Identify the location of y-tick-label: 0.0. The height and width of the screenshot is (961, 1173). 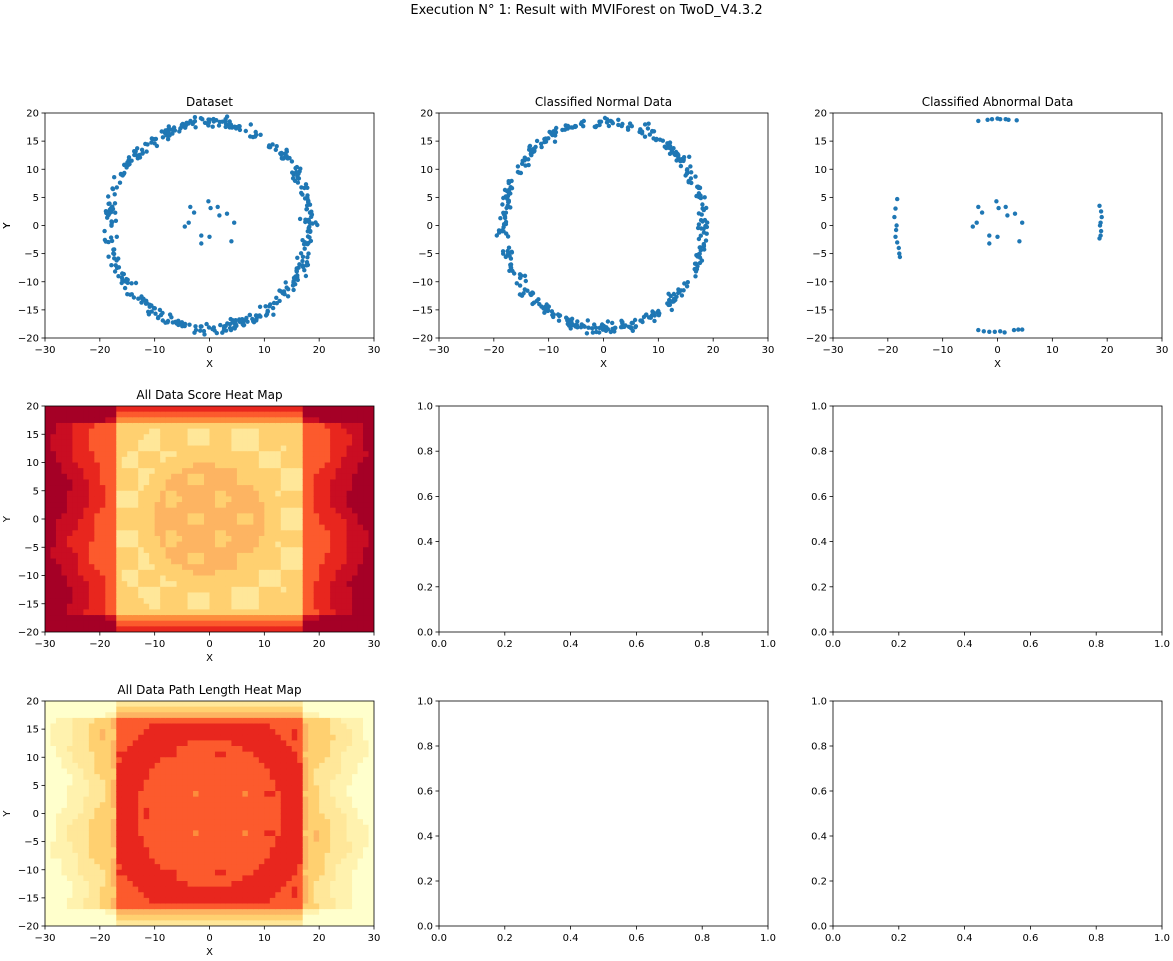
(819, 633).